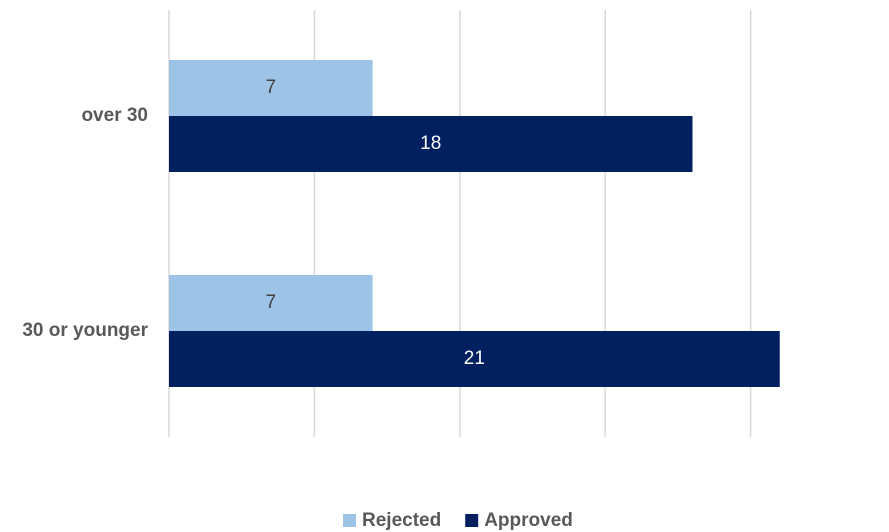 The image size is (889, 532). What do you see at coordinates (401, 520) in the screenshot?
I see `legend-label: Rejected` at bounding box center [401, 520].